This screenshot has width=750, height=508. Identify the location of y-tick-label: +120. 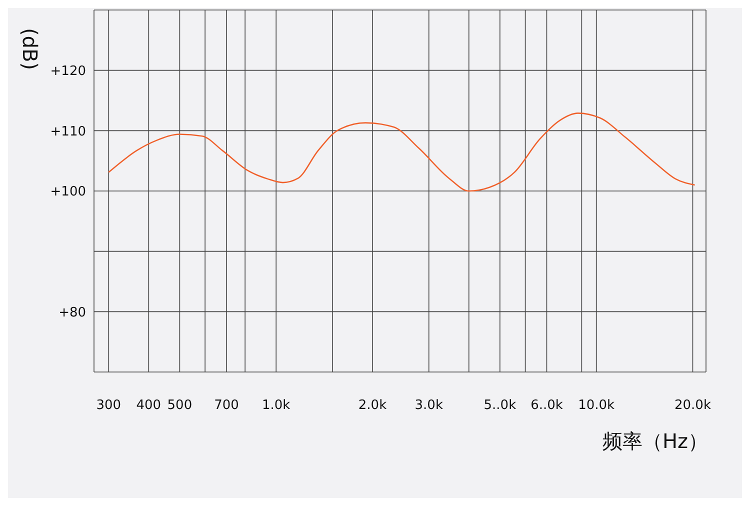
(68, 71).